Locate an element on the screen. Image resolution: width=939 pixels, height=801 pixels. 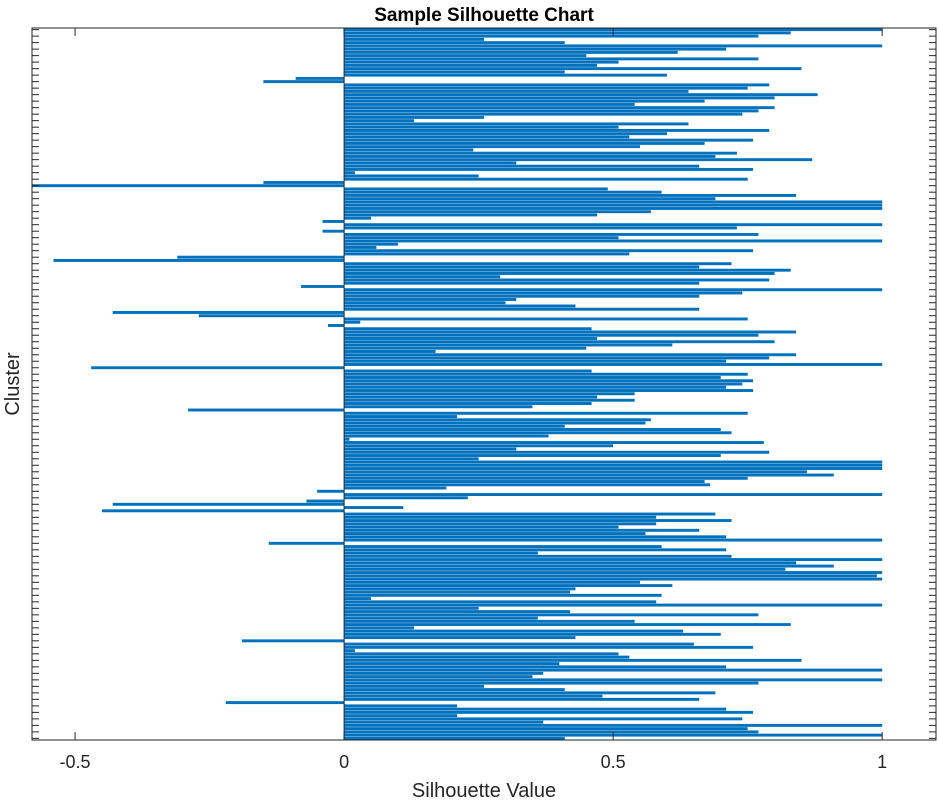
x-tick-label: -0.5 is located at coordinates (75, 762).